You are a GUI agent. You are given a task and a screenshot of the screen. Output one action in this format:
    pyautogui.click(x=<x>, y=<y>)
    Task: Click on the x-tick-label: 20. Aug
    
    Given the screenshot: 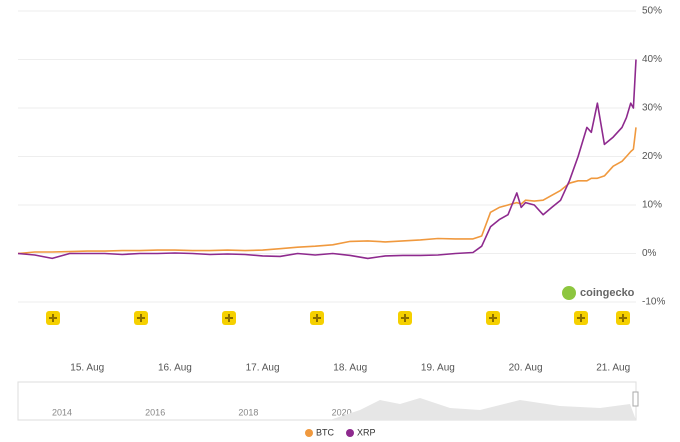 What is the action you would take?
    pyautogui.click(x=526, y=368)
    